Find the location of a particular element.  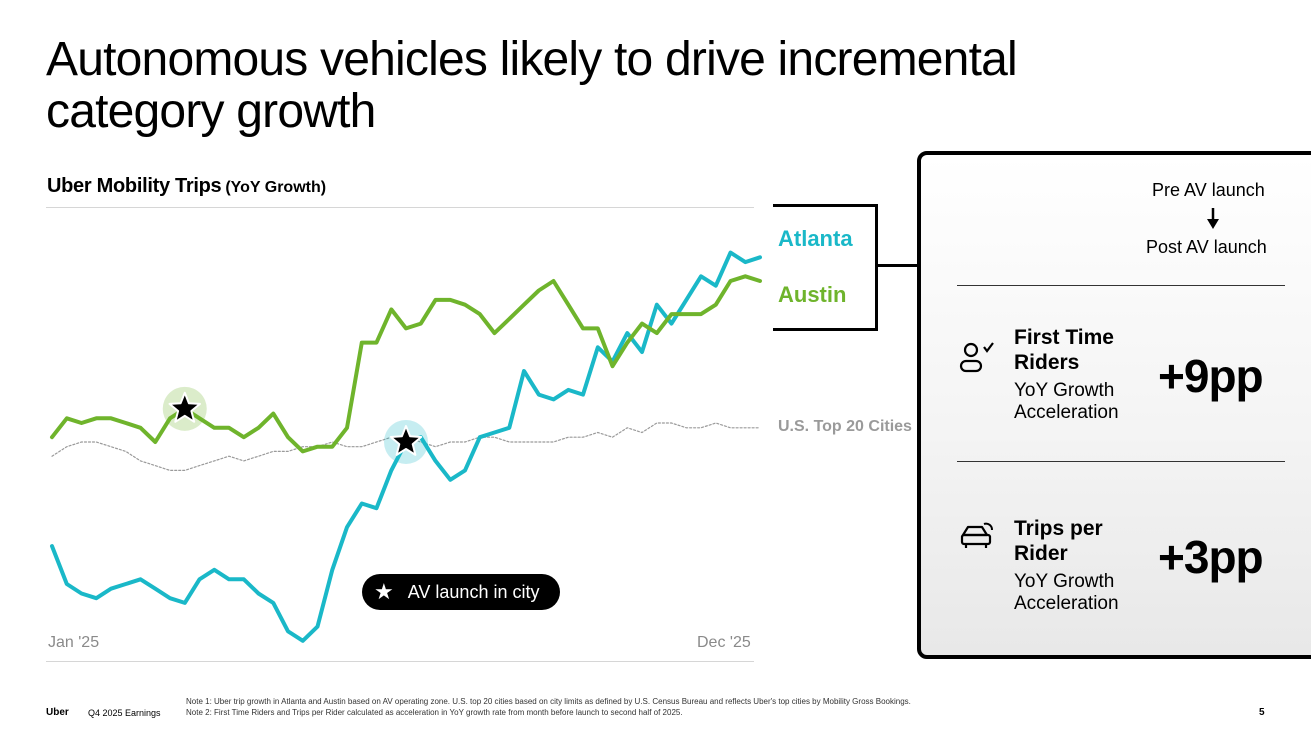

av-launch-star-austin is located at coordinates (184, 407).